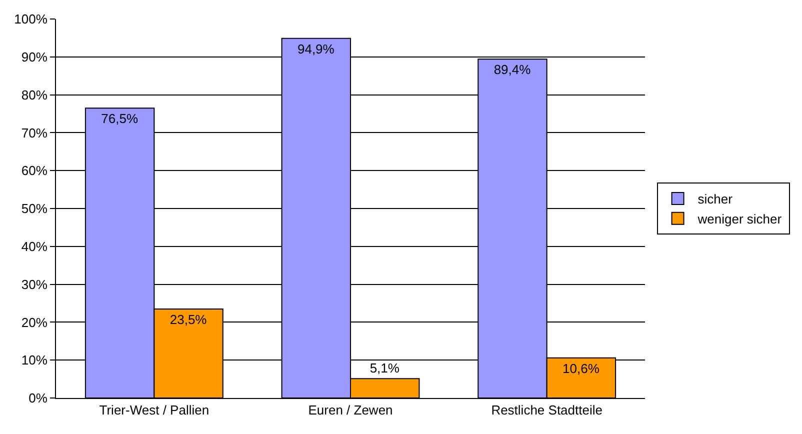 This screenshot has width=802, height=434. What do you see at coordinates (513, 70) in the screenshot?
I see `data-label: 89,4%` at bounding box center [513, 70].